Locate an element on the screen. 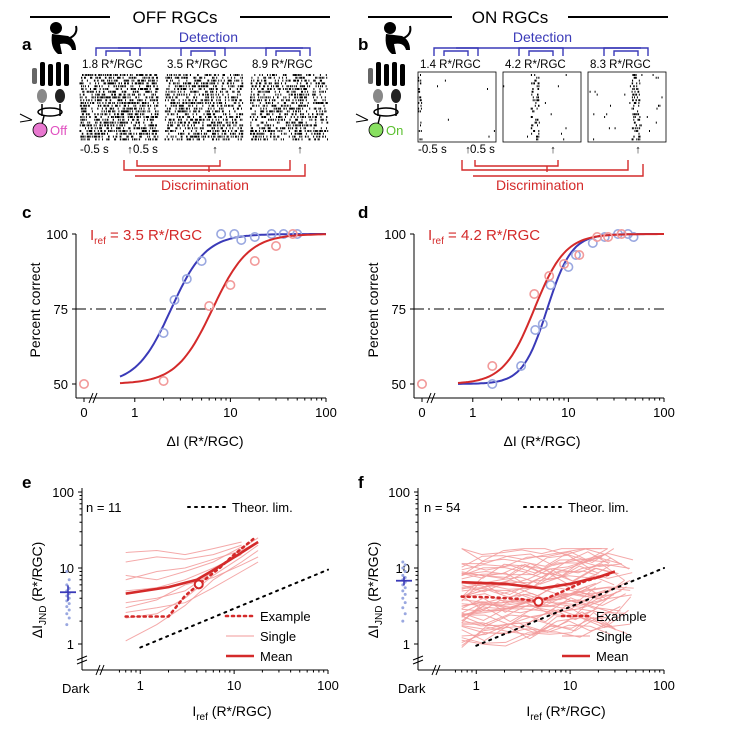 The image size is (729, 738). n-label: n = 11 is located at coordinates (104, 507).